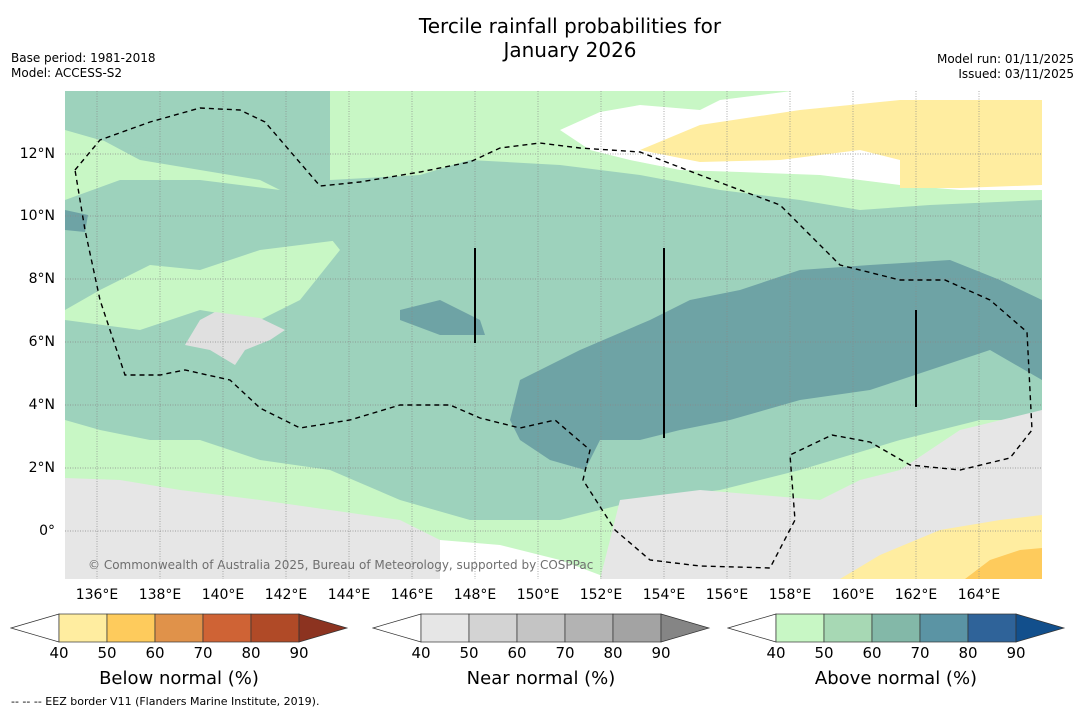  Describe the element at coordinates (203, 653) in the screenshot. I see `below-tick-70: 70` at that location.